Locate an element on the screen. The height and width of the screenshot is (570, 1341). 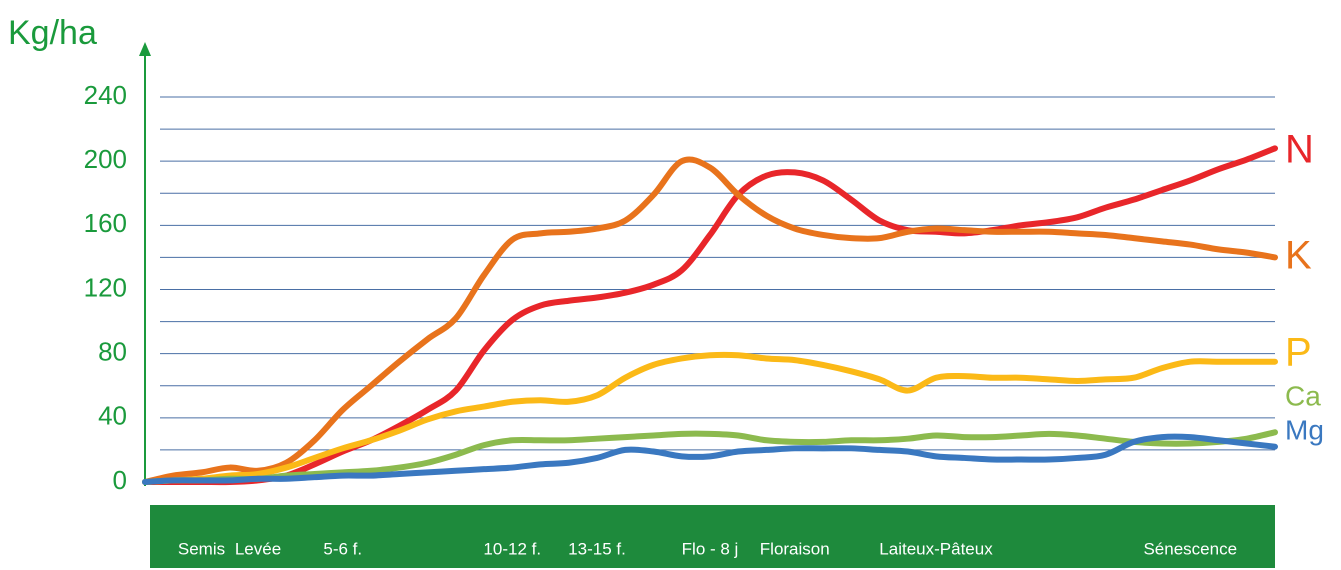
legend-label: Mg is located at coordinates (1304, 429).